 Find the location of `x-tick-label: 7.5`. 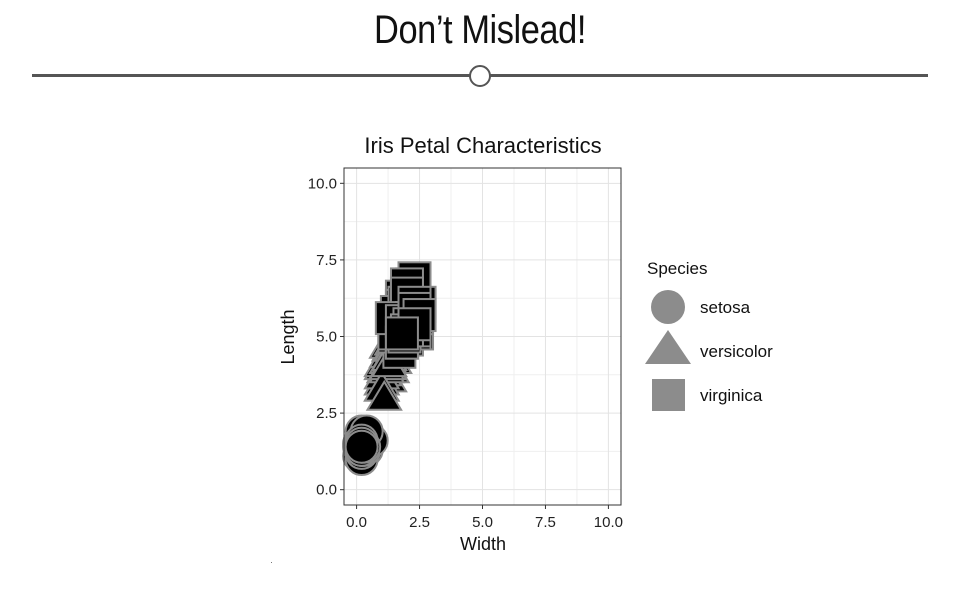

x-tick-label: 7.5 is located at coordinates (545, 522).